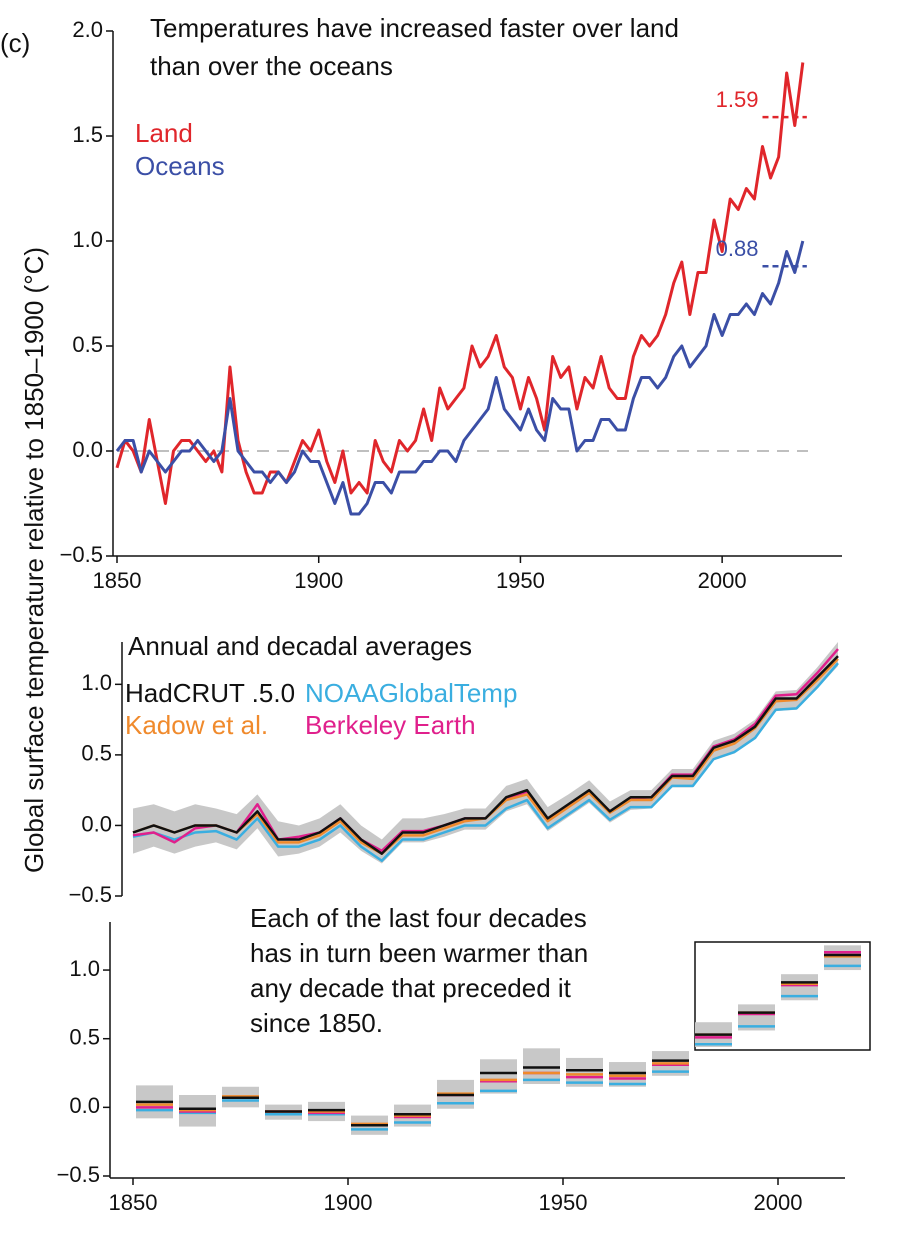  What do you see at coordinates (87, 29) in the screenshot?
I see `y-tick-label: 2.0` at bounding box center [87, 29].